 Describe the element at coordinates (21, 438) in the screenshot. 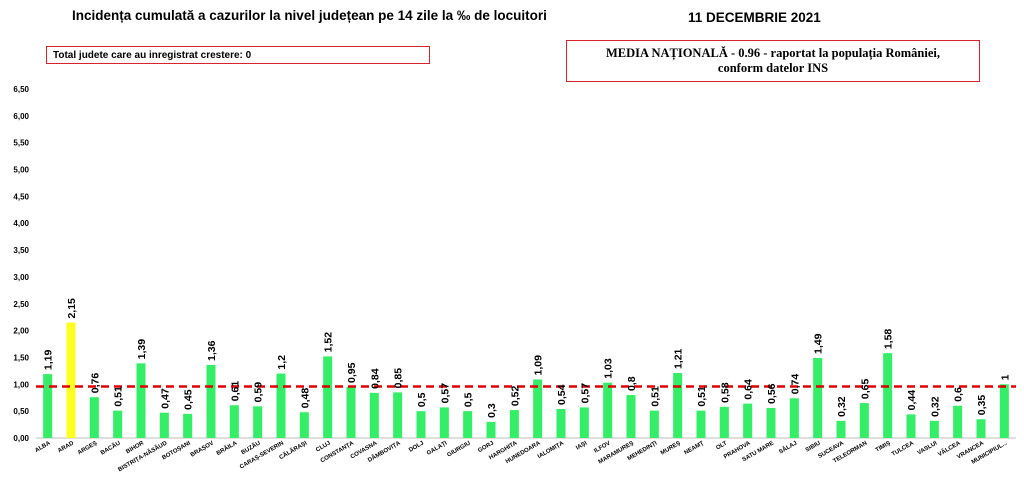

I see `y-tick-label: 0,00` at that location.